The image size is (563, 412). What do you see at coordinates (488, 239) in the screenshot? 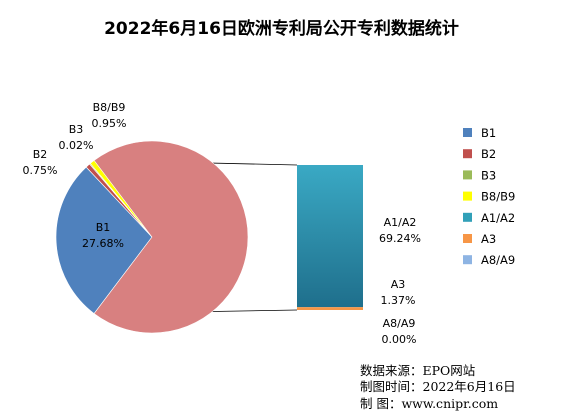
I see `legend-label-a3: A3` at bounding box center [488, 239].